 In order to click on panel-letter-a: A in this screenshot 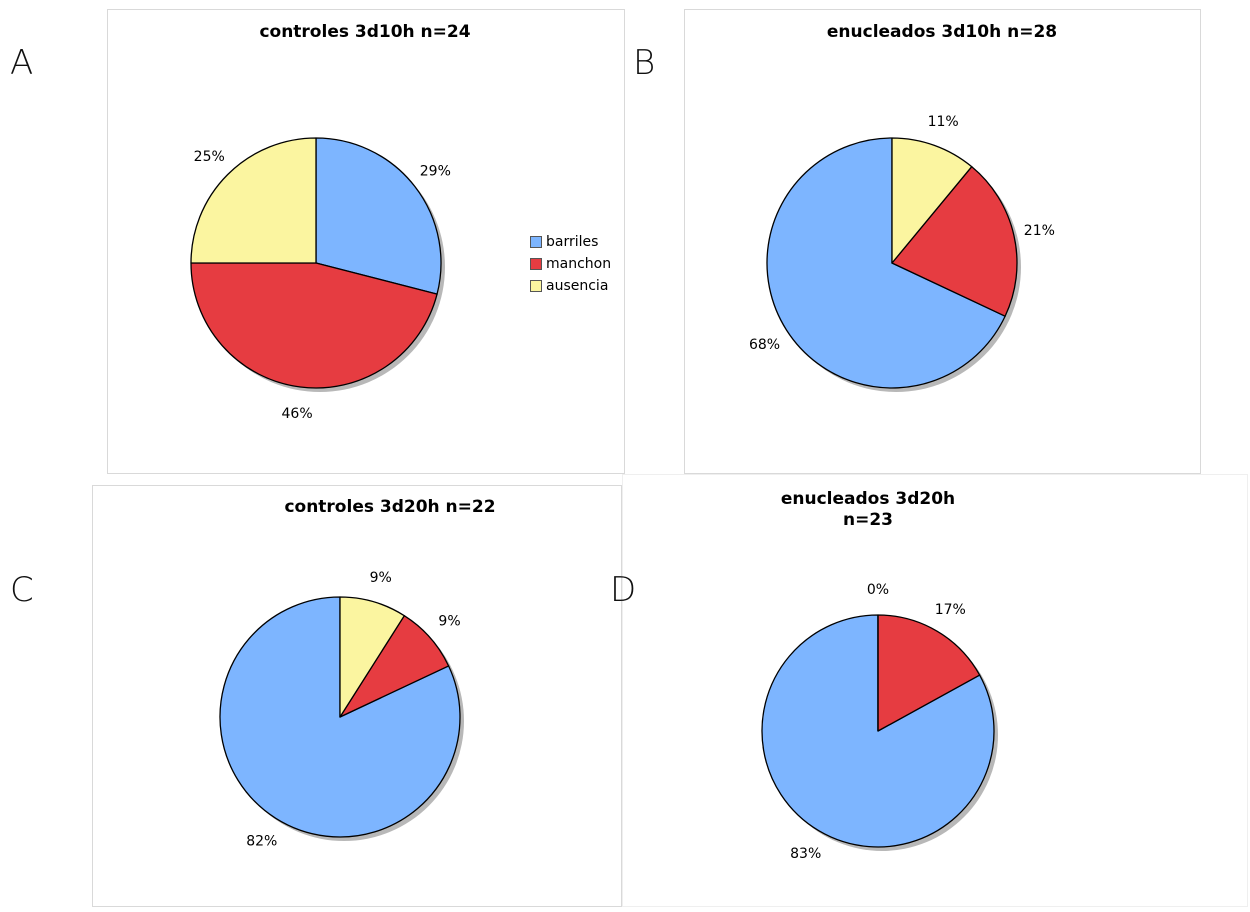, I will do `click(22, 63)`.